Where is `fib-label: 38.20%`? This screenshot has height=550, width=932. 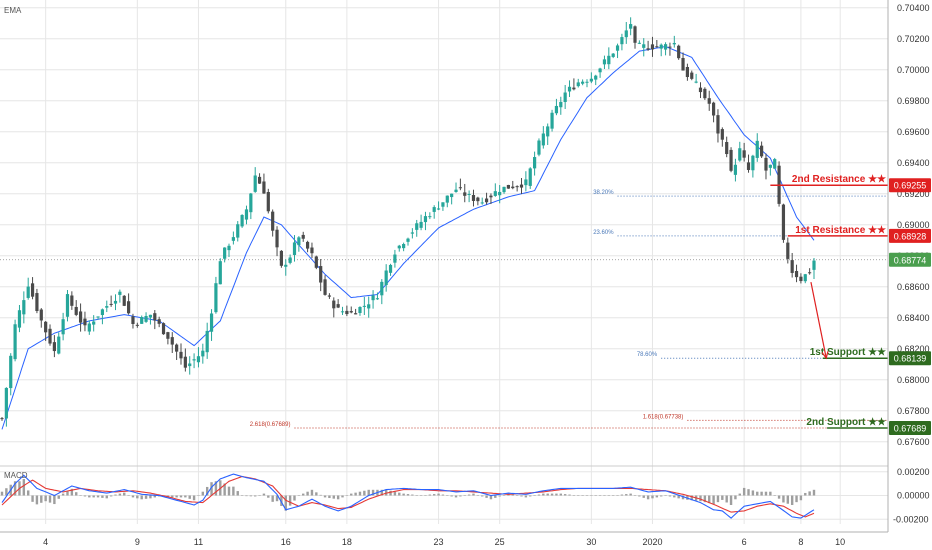 fib-label: 38.20% is located at coordinates (603, 193).